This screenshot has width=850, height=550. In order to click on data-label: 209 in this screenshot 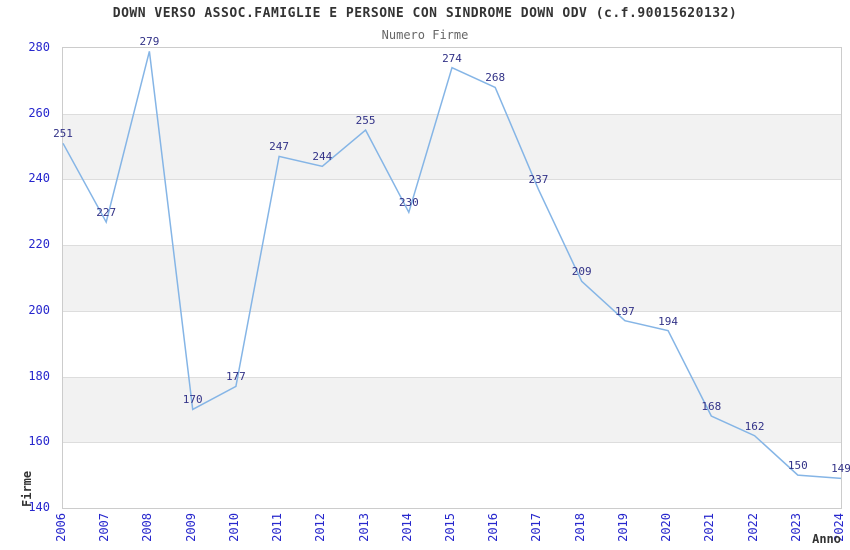, I will do `click(581, 272)`.